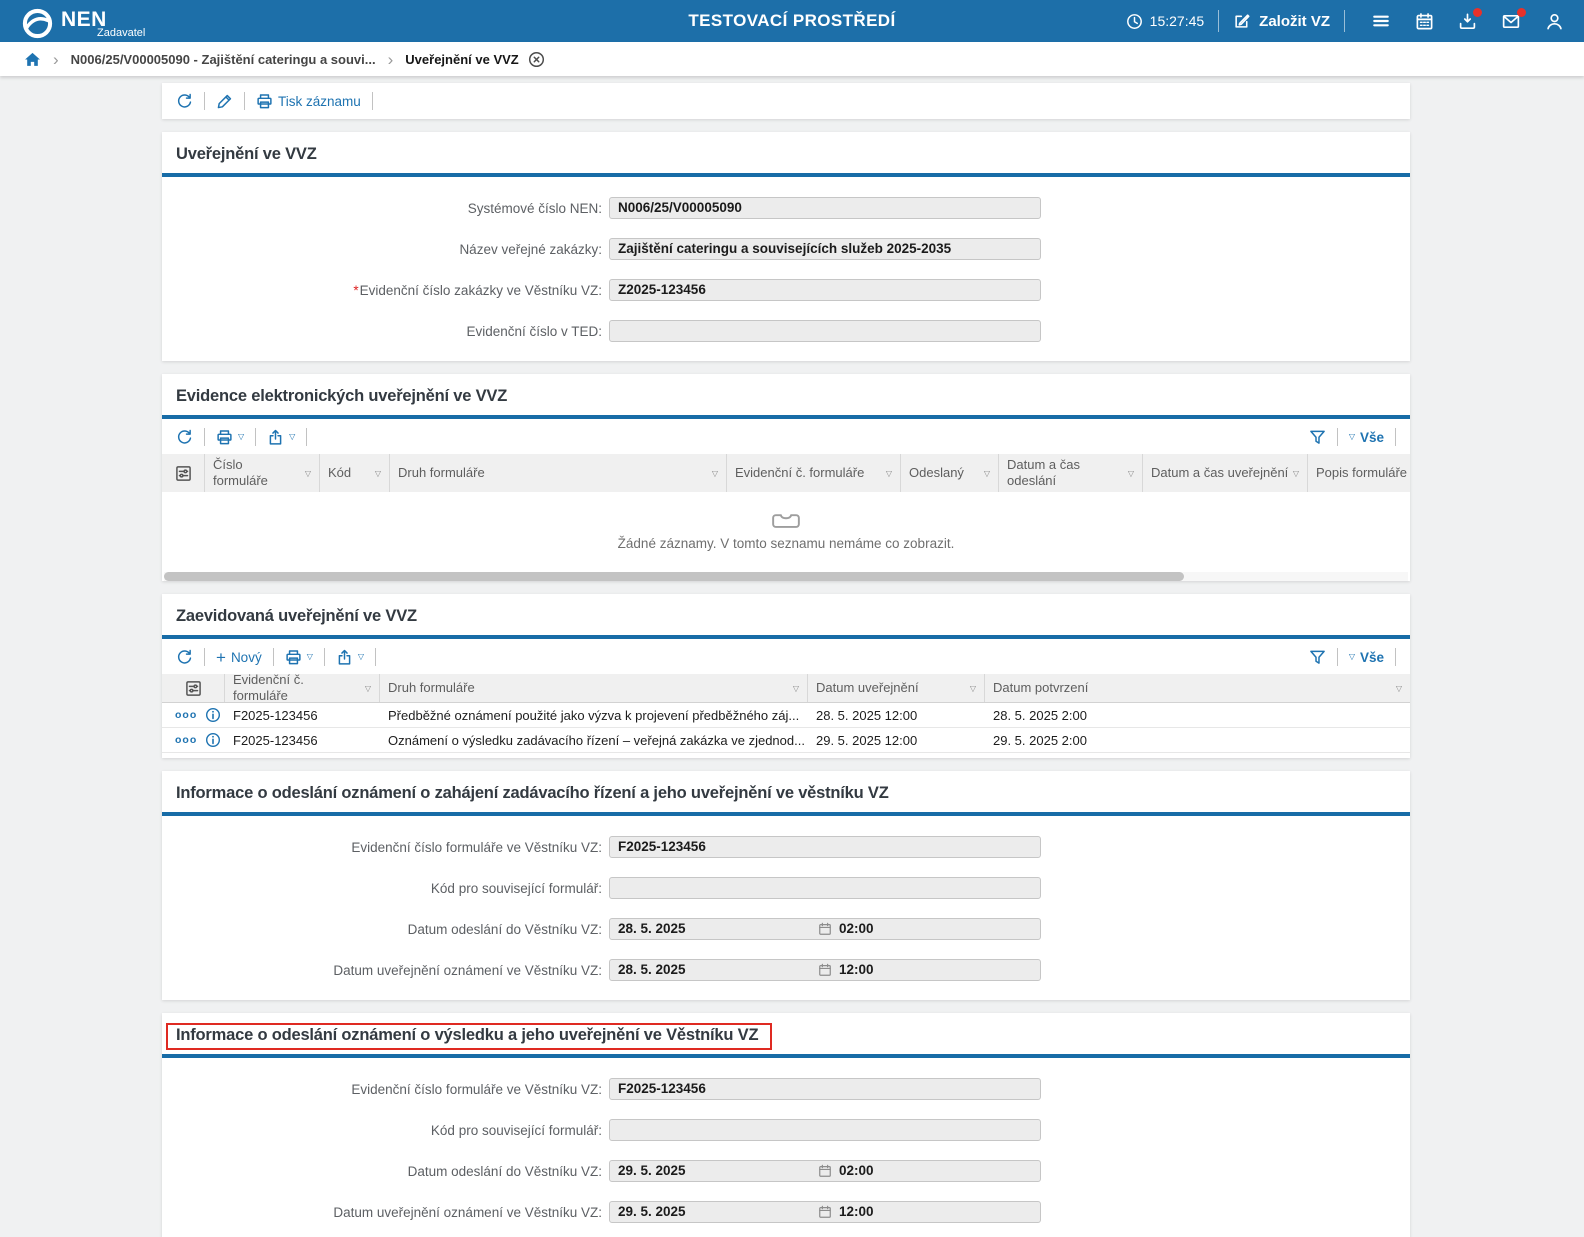 The width and height of the screenshot is (1584, 1237). What do you see at coordinates (825, 331) in the screenshot?
I see `ted-number-input` at bounding box center [825, 331].